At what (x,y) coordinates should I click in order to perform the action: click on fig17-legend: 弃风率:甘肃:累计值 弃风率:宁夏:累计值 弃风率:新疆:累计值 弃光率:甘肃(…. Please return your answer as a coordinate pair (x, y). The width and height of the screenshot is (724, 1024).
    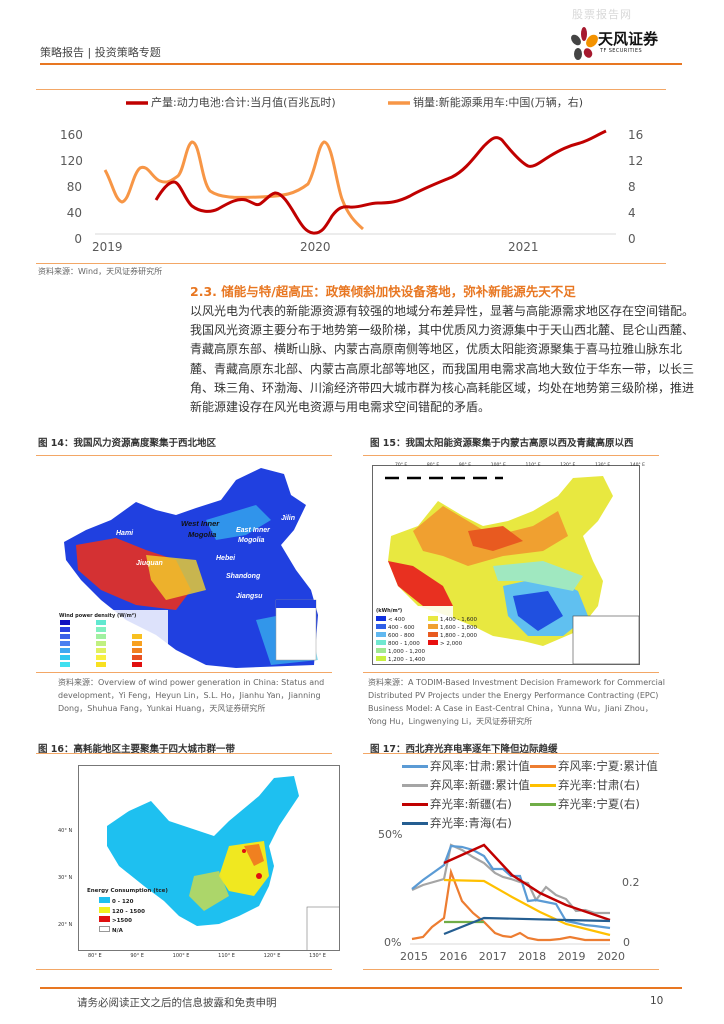
    Looking at the image, I should click on (537, 794).